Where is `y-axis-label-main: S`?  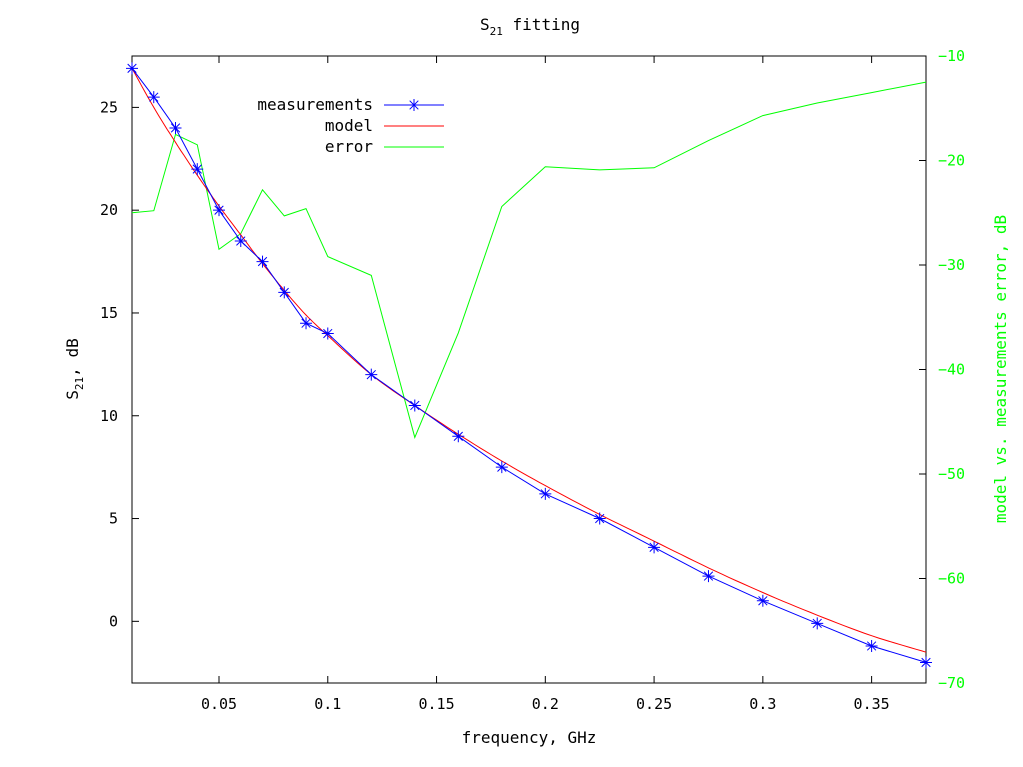 y-axis-label-main: S is located at coordinates (72, 395).